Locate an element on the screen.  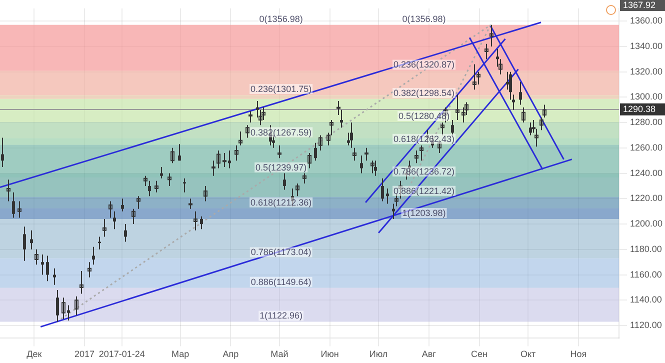
text: 1367.92 is located at coordinates (639, 5).